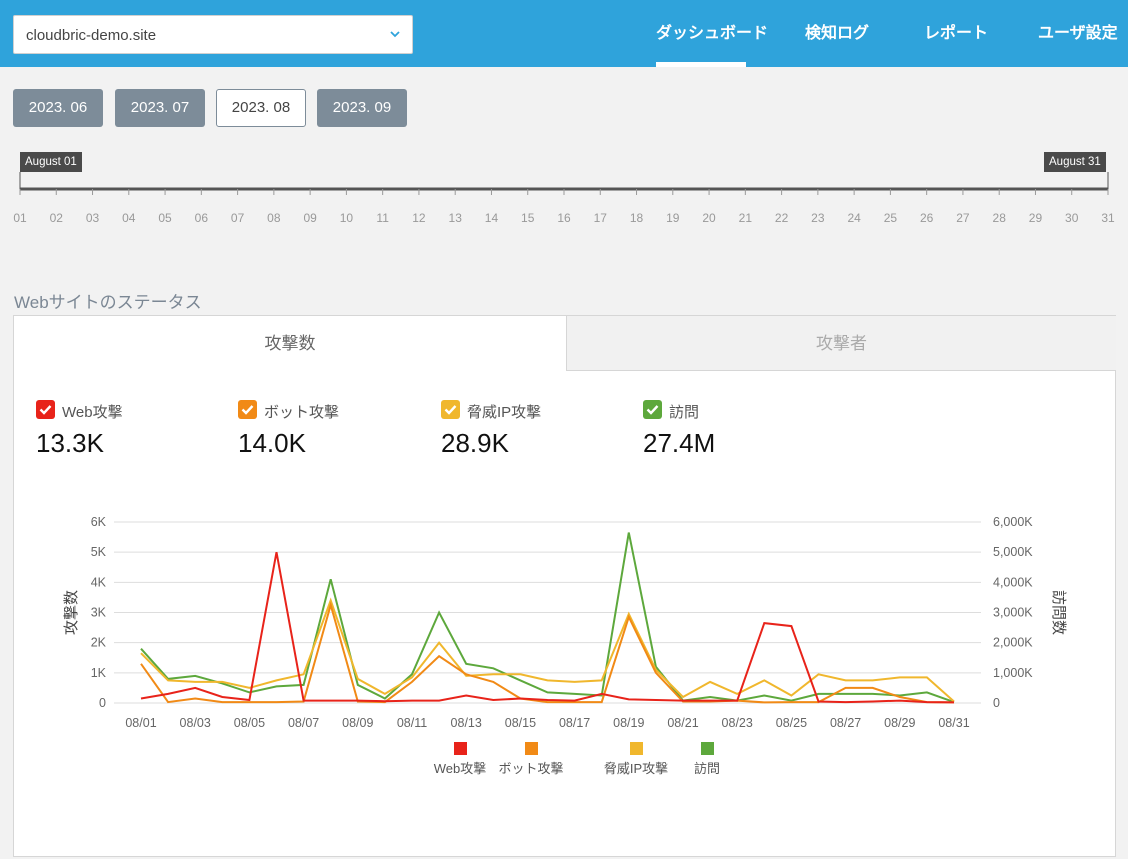  What do you see at coordinates (707, 768) in the screenshot?
I see `legend-label: 訪問` at bounding box center [707, 768].